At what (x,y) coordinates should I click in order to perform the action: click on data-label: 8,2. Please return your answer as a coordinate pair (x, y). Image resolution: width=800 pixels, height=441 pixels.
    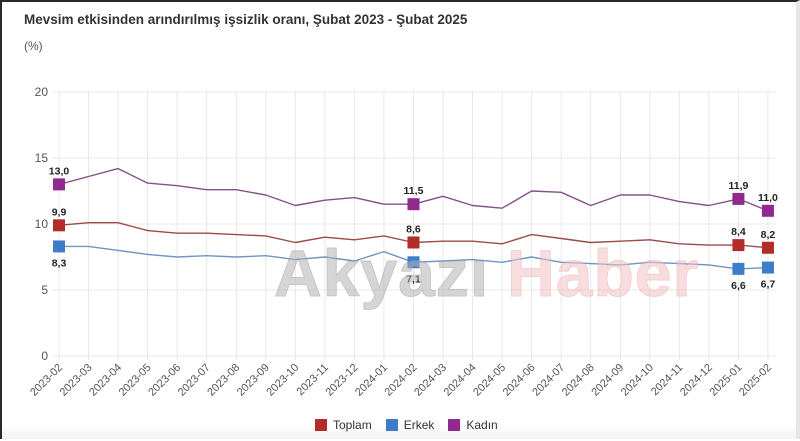
    Looking at the image, I should click on (768, 235).